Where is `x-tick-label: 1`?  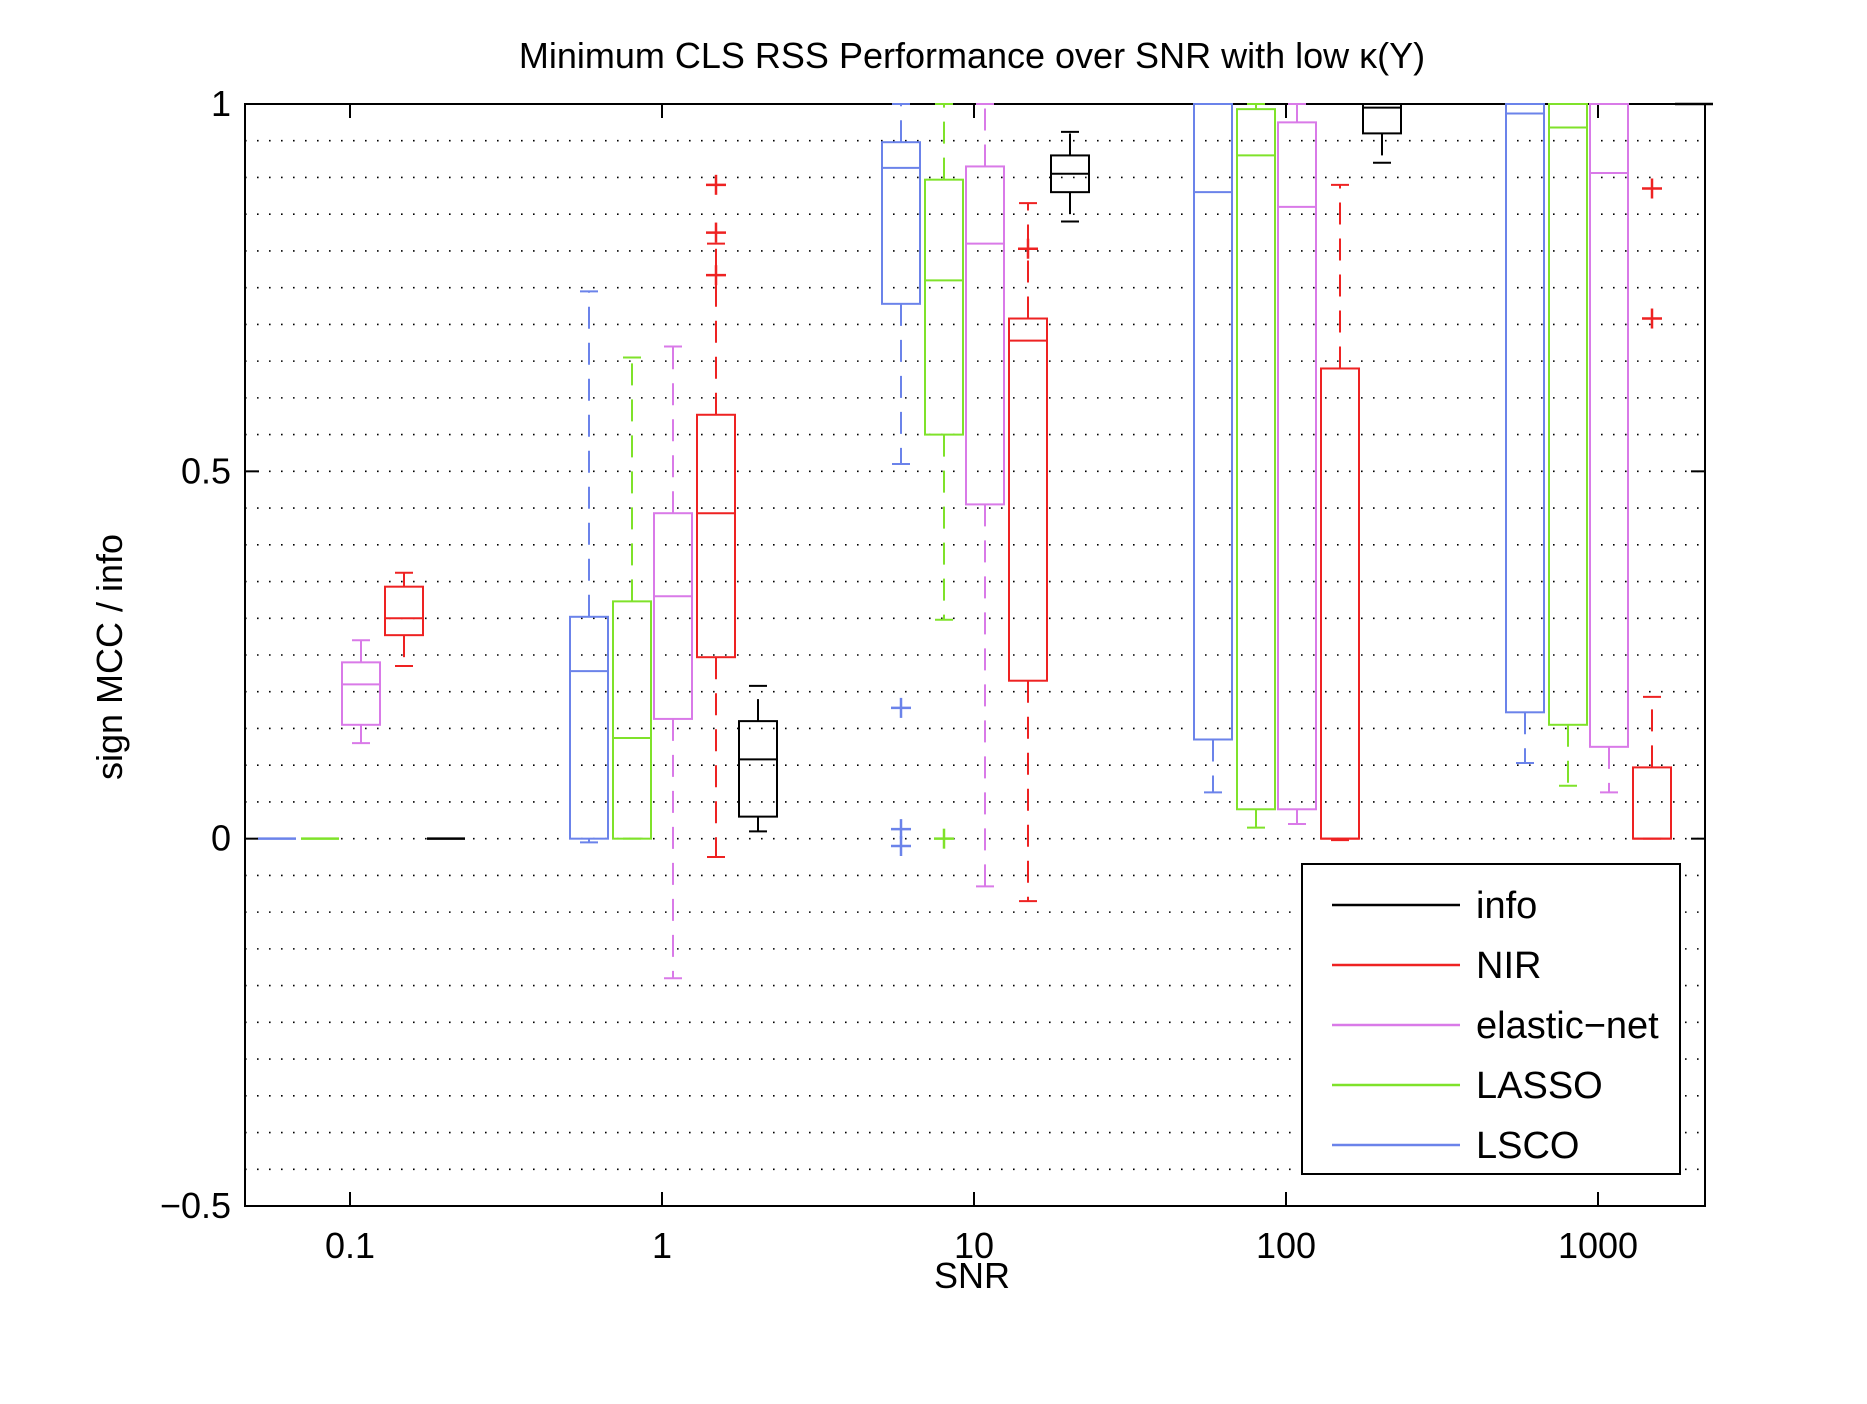 x-tick-label: 1 is located at coordinates (662, 1245).